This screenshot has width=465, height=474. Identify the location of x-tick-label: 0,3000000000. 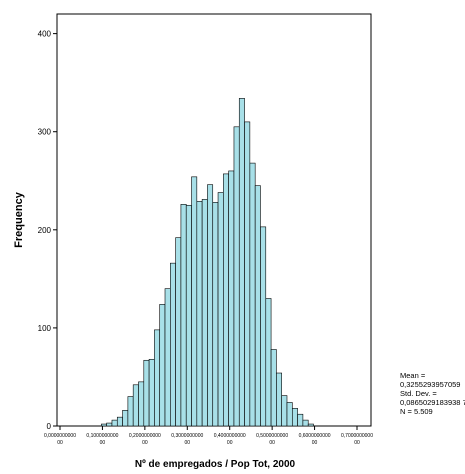
(187, 436).